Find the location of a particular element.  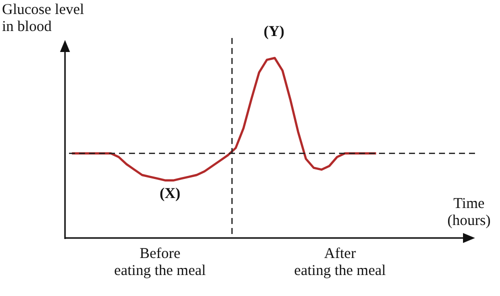

y-axis-title: Glucose level in blood is located at coordinates (43, 19).